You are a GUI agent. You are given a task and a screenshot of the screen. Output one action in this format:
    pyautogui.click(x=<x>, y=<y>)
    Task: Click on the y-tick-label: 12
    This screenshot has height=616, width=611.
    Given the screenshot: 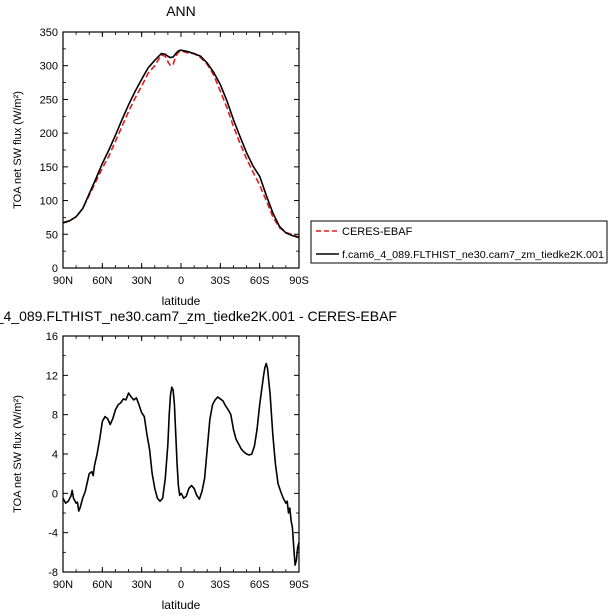 What is the action you would take?
    pyautogui.click(x=52, y=376)
    